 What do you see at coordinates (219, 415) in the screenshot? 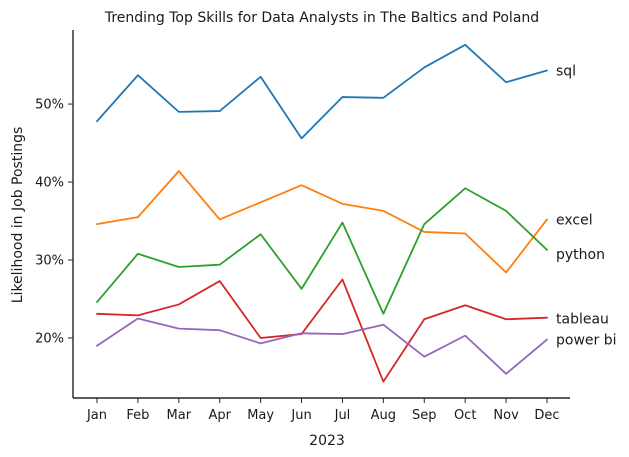
I see `x-tick-label: Apr` at bounding box center [219, 415].